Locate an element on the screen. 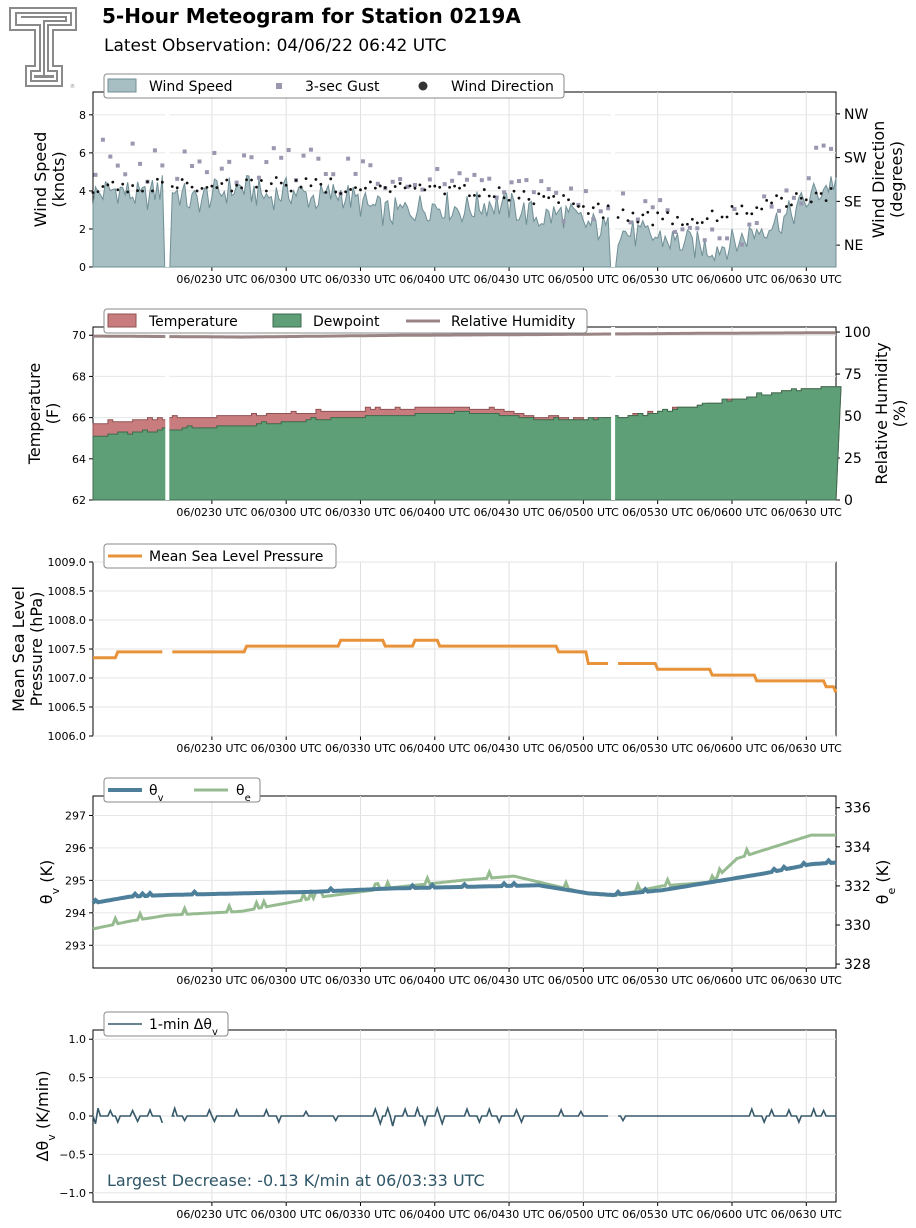 Image resolution: width=916 pixels, height=1228 pixels. temperature-ytick-right-label: 0 is located at coordinates (848, 501).